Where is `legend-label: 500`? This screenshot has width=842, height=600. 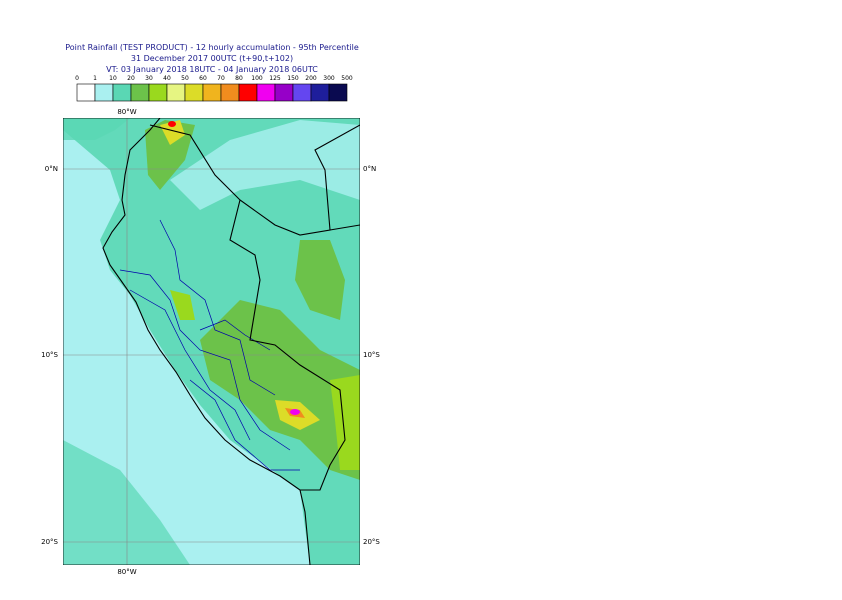
legend-label: 500 is located at coordinates (347, 78).